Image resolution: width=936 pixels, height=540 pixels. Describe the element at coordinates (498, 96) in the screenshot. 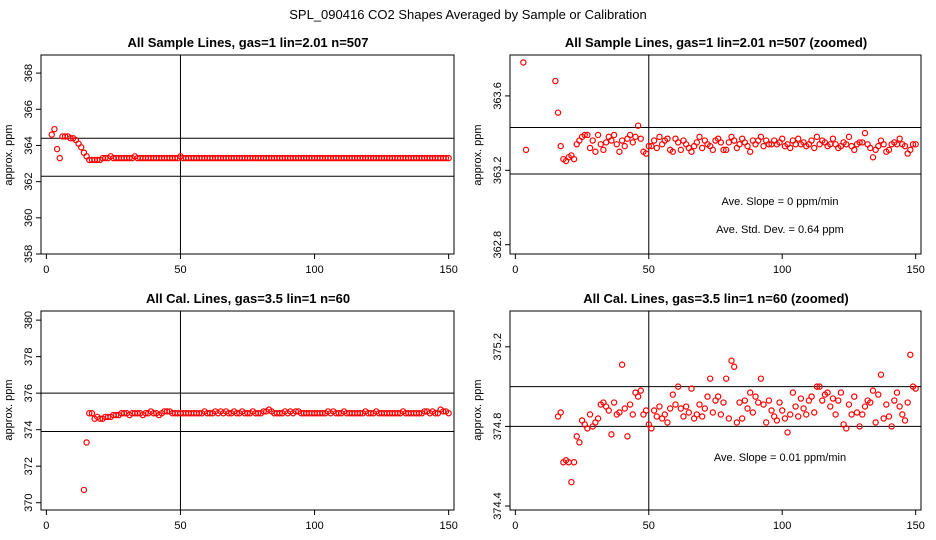

I see `y-tick-label: 363.6` at that location.